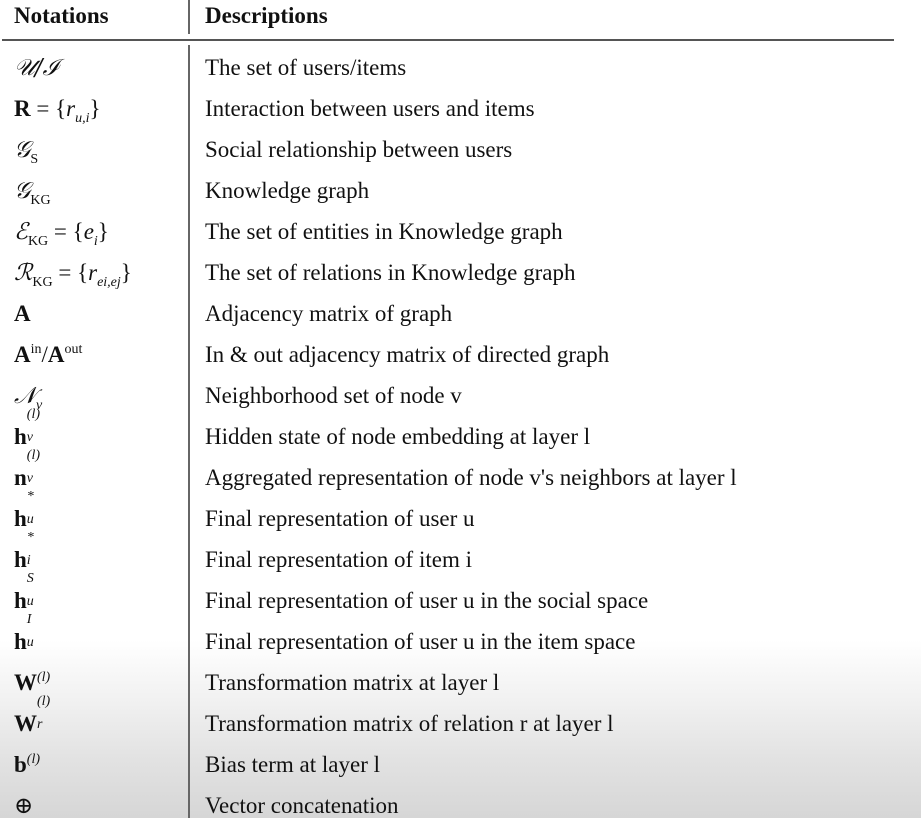  Describe the element at coordinates (287, 190) in the screenshot. I see `description-cell: Knowledge graph` at that location.